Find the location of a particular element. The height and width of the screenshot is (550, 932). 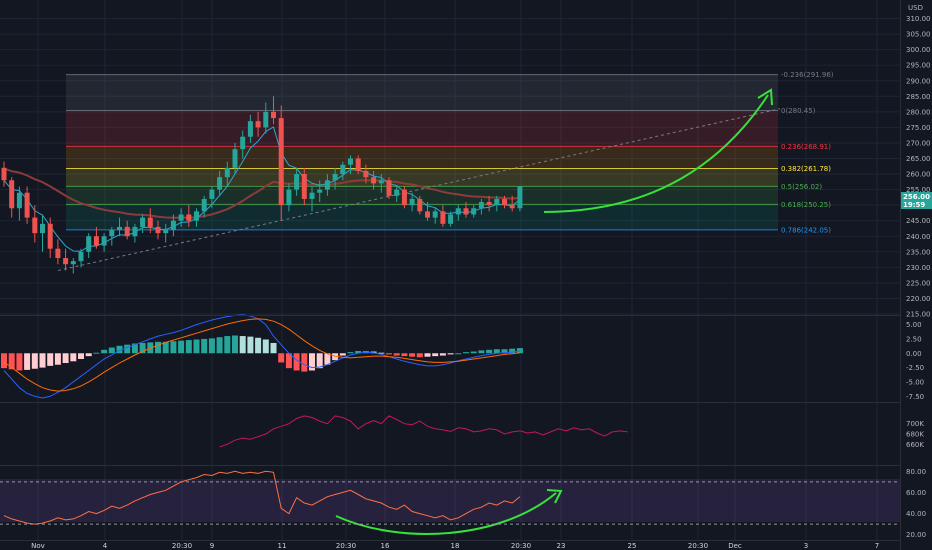

time-axis: Nov 4 20:30 9 11 20:30 16 18 20:30 23 25 20:30 Dec 3 7 is located at coordinates (455, 546).